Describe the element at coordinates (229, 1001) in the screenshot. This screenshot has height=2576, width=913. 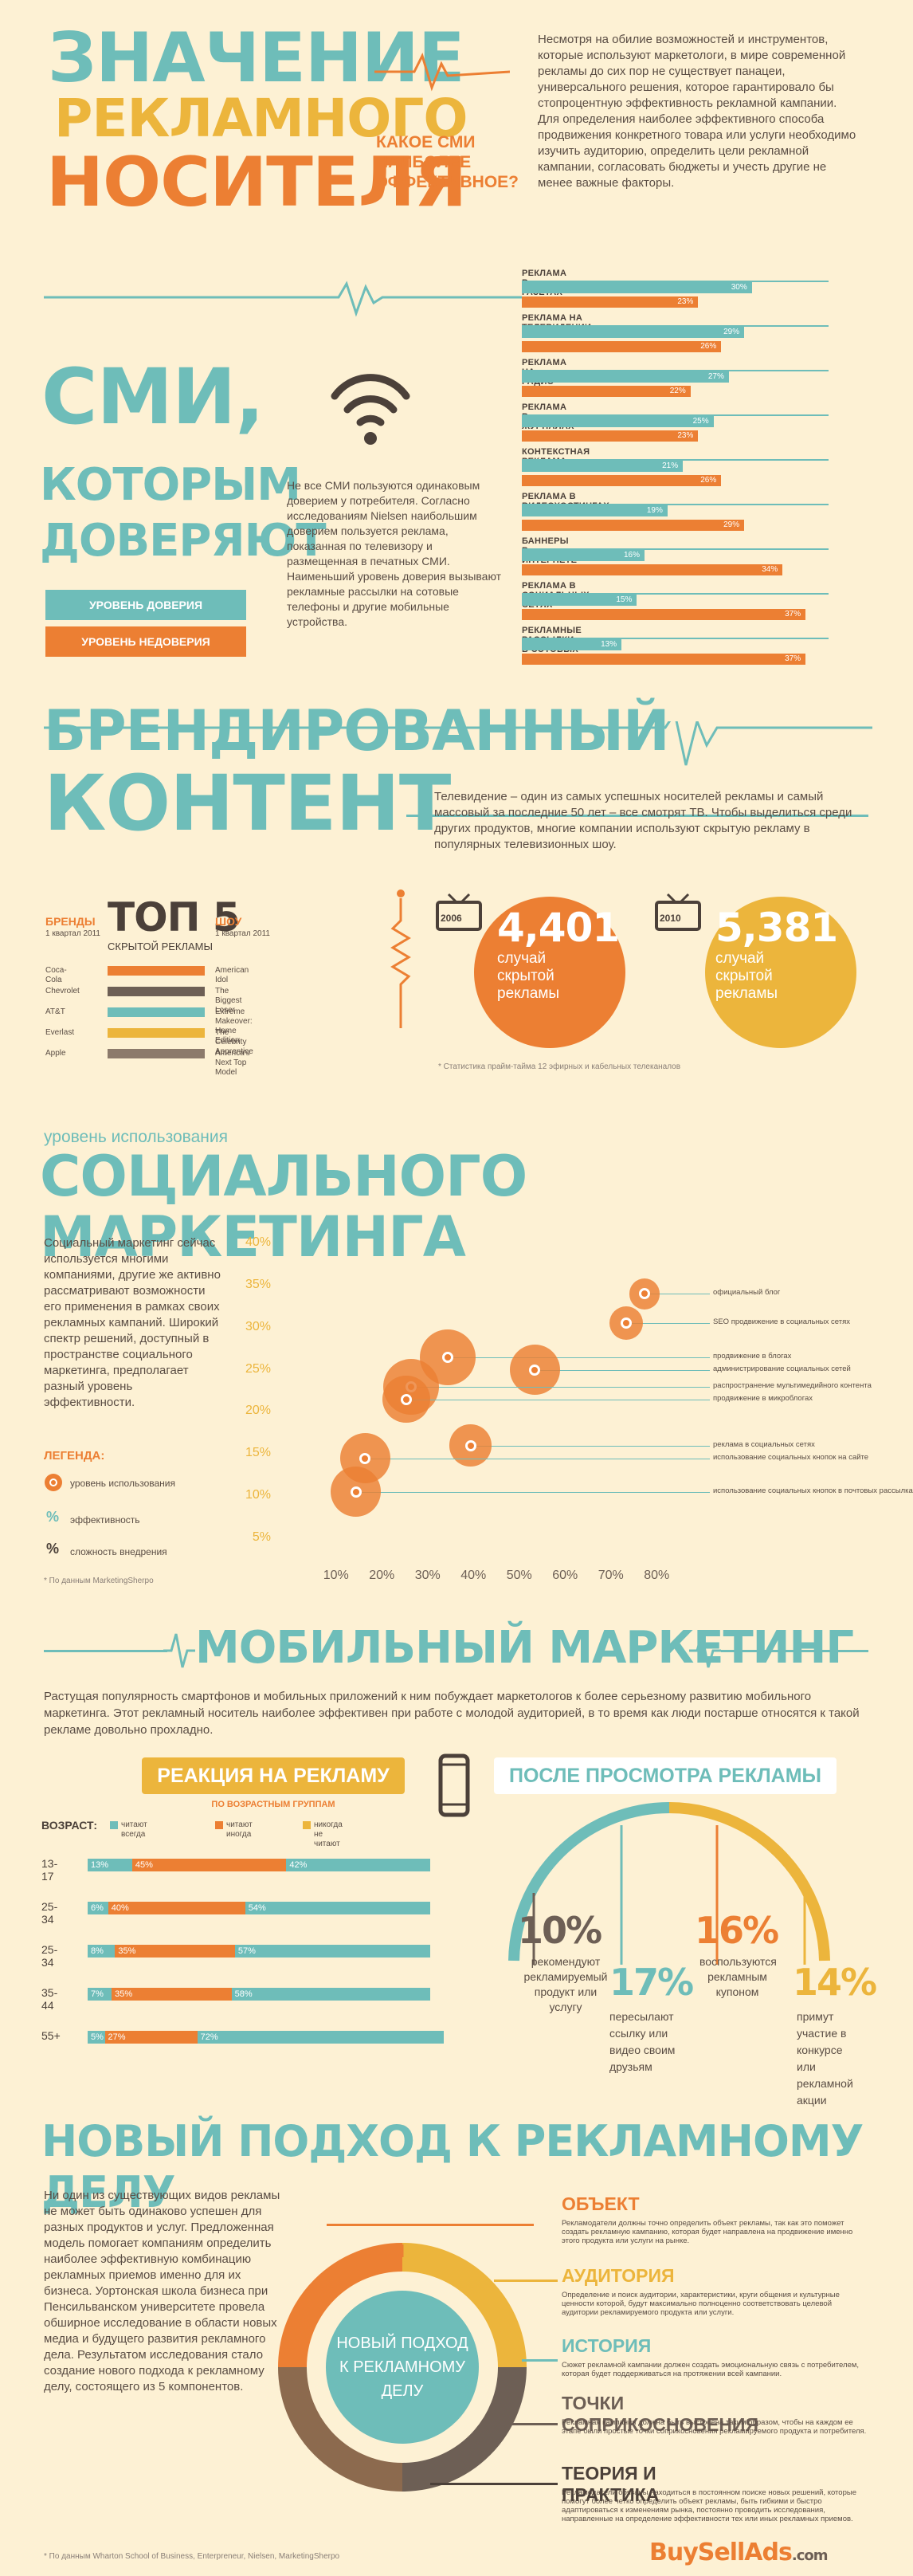
I see `show-name: The Biggest Loser` at that location.